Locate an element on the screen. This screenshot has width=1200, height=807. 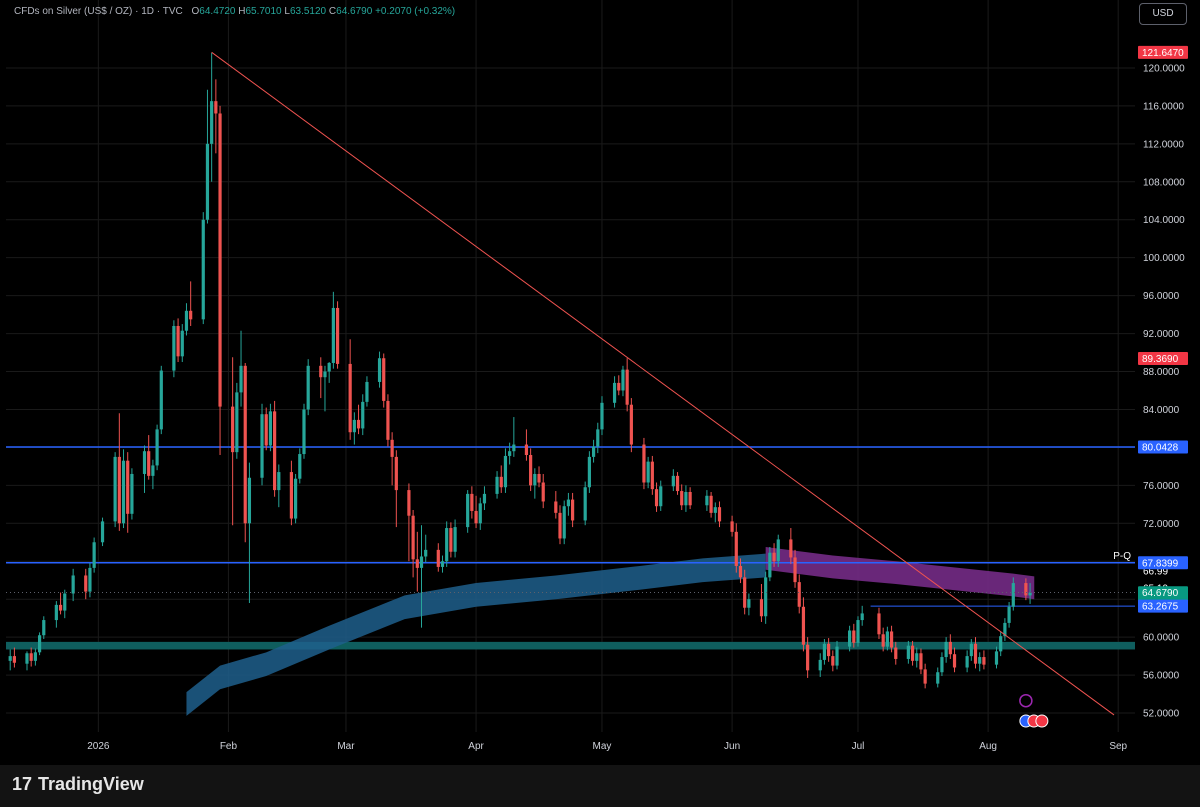
y-tick-label: 116.0000 is located at coordinates (1163, 106).